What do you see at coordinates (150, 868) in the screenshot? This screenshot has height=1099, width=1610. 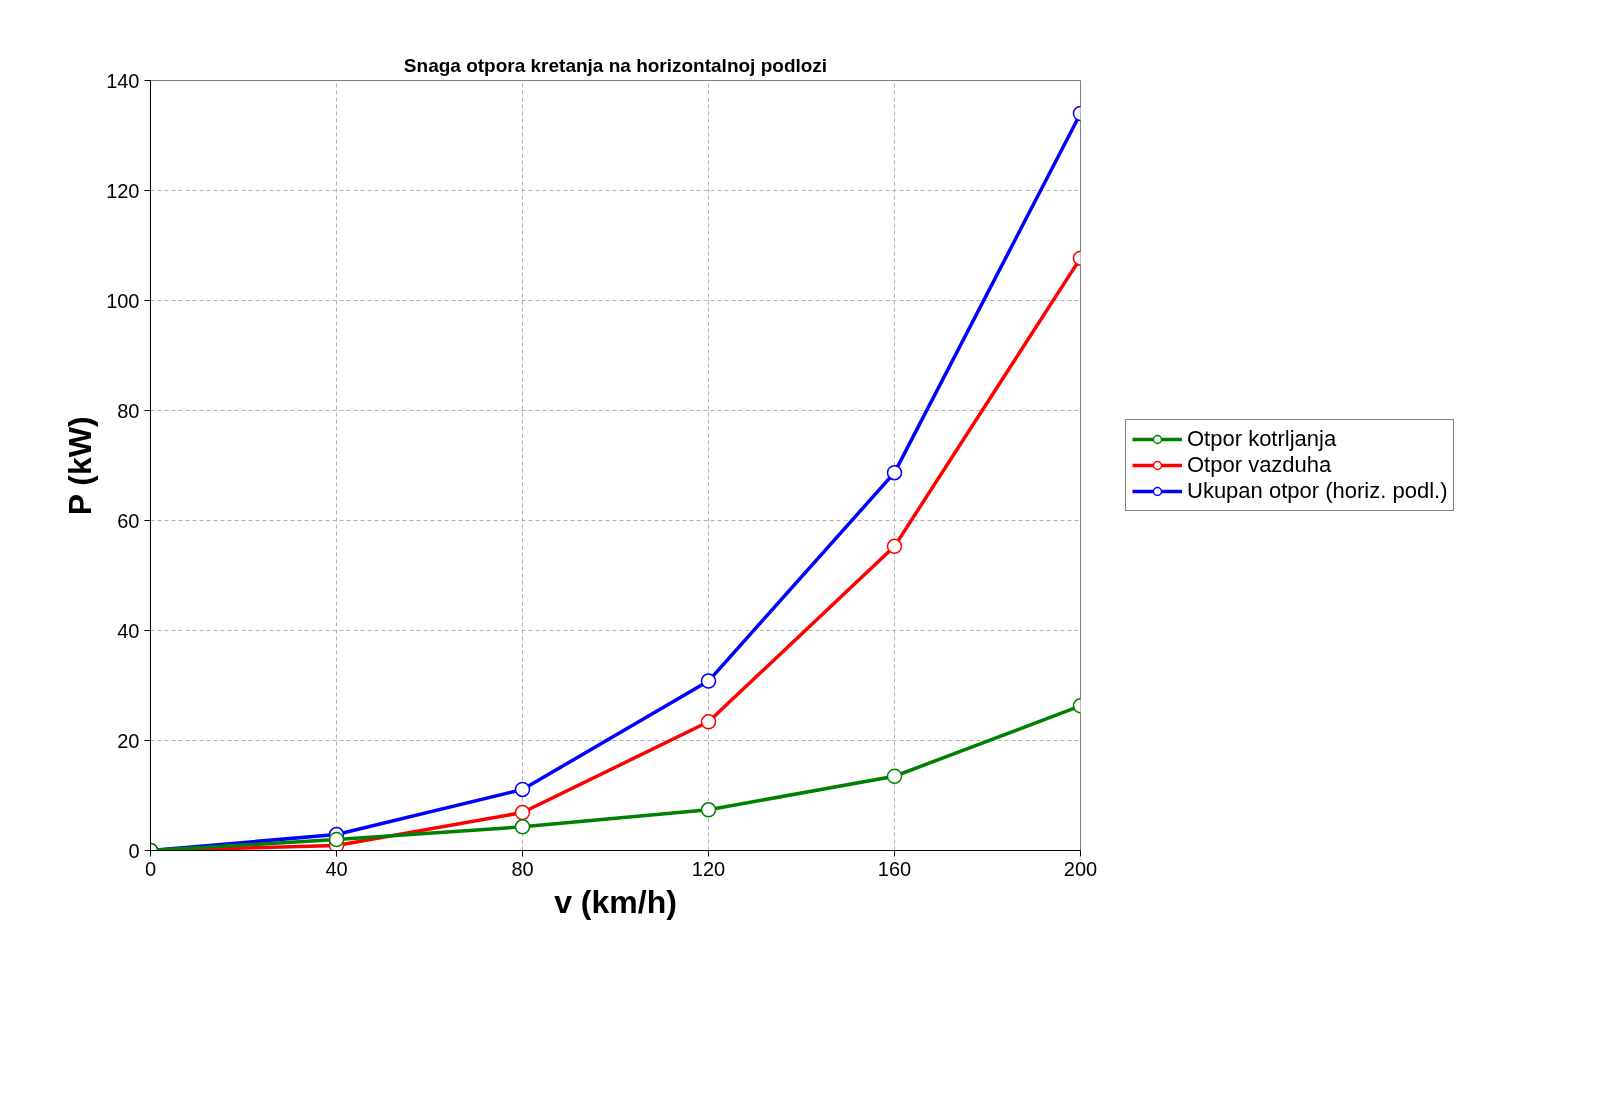 I see `x-tick-label: 0` at bounding box center [150, 868].